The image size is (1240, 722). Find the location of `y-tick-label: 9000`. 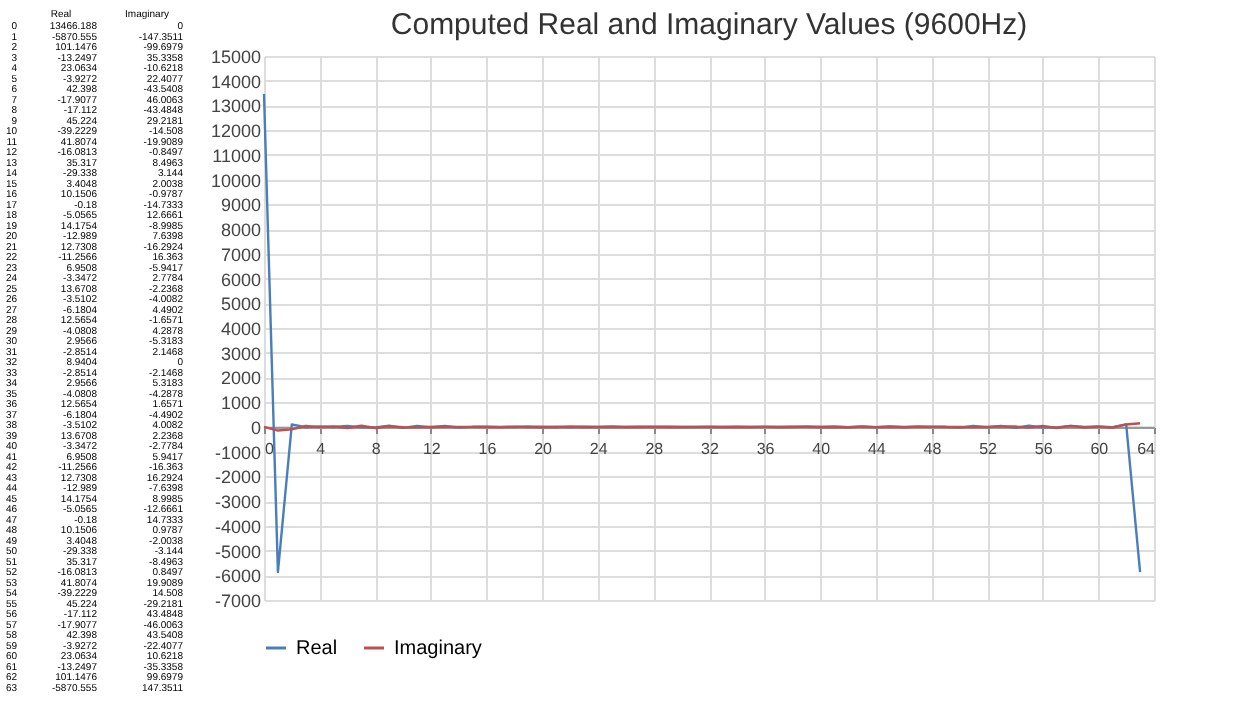

y-tick-label: 9000 is located at coordinates (240, 205).